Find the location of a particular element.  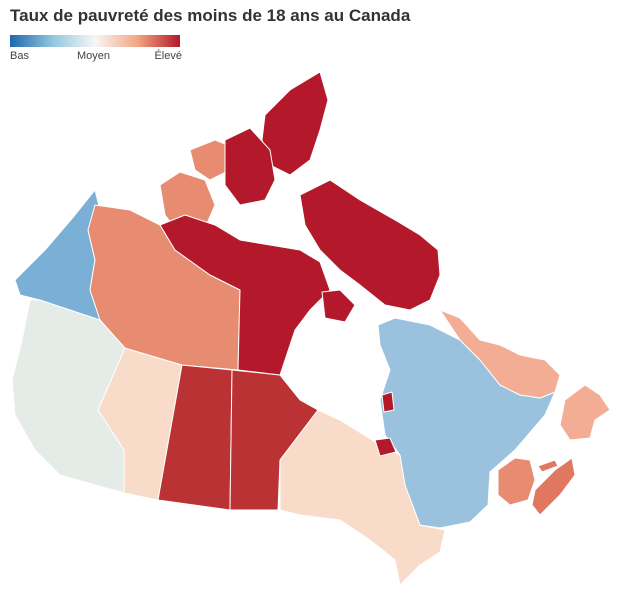

territory-nu-arctic-islands is located at coordinates (250, 166).